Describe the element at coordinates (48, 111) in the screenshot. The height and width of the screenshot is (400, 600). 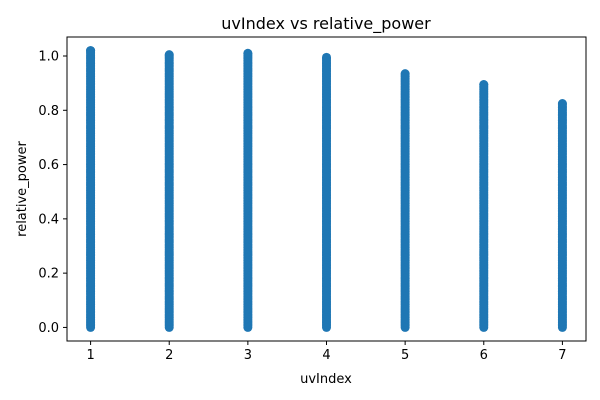
I see `y-tick-label: 0.8` at that location.